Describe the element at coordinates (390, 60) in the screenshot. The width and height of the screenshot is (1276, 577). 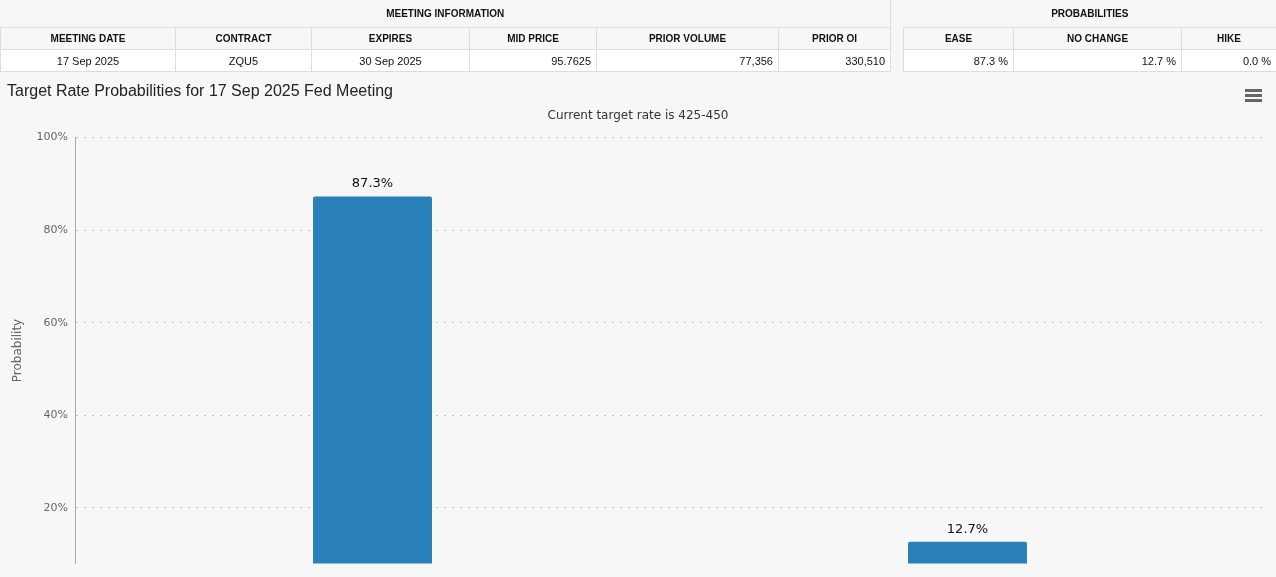
I see `text: 30 Sep 2025` at that location.